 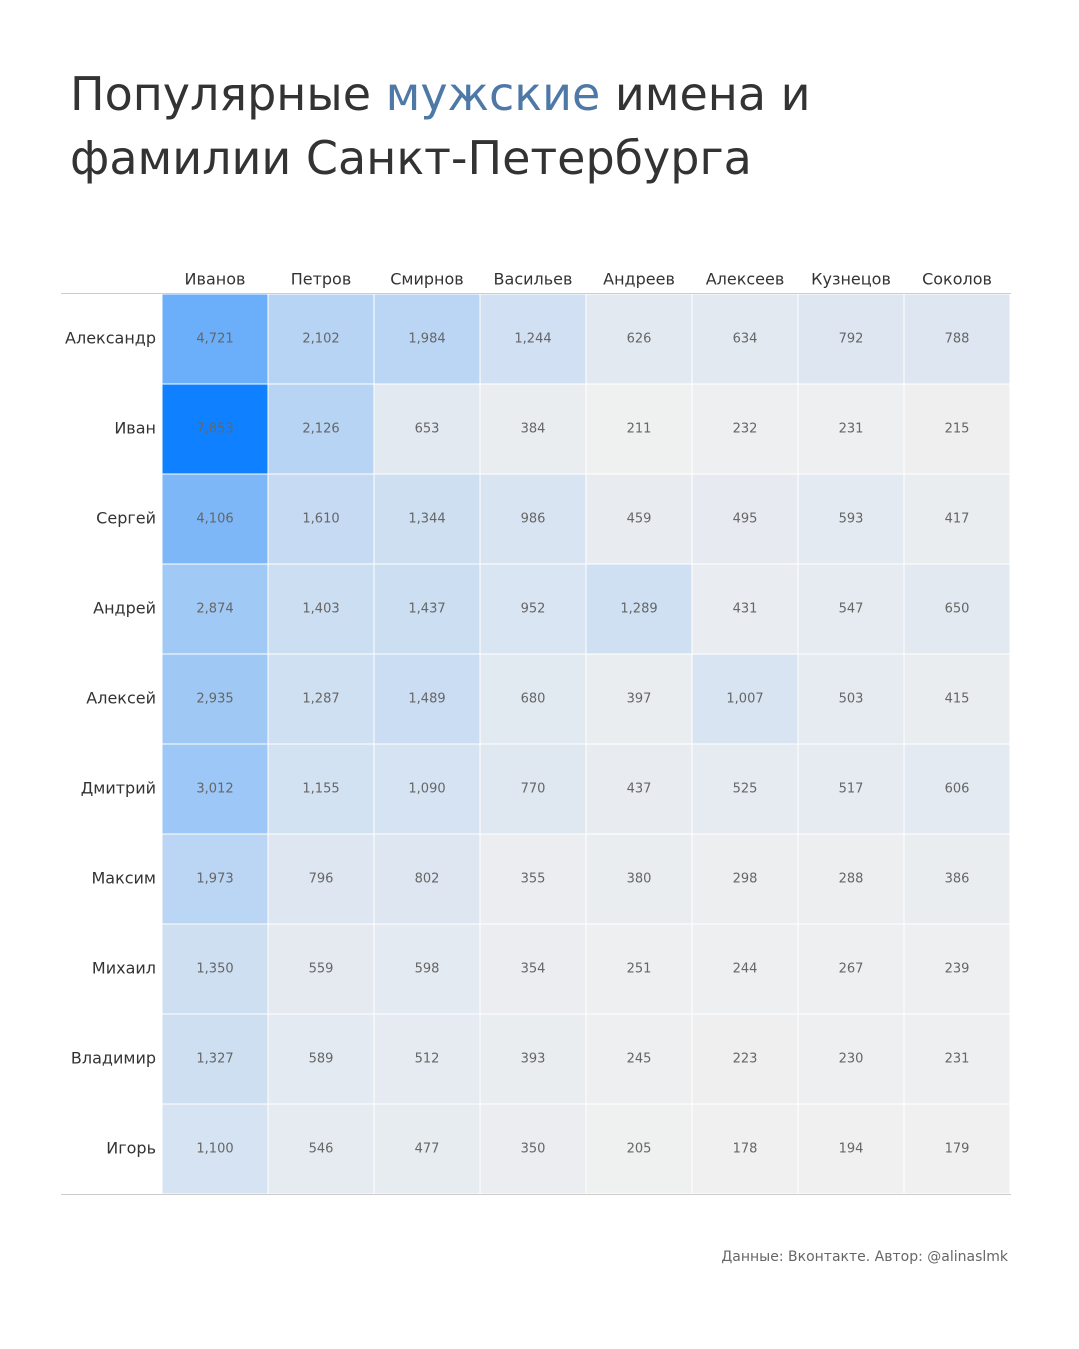 What do you see at coordinates (131, 1148) in the screenshot?
I see `row-label: Игорь` at bounding box center [131, 1148].